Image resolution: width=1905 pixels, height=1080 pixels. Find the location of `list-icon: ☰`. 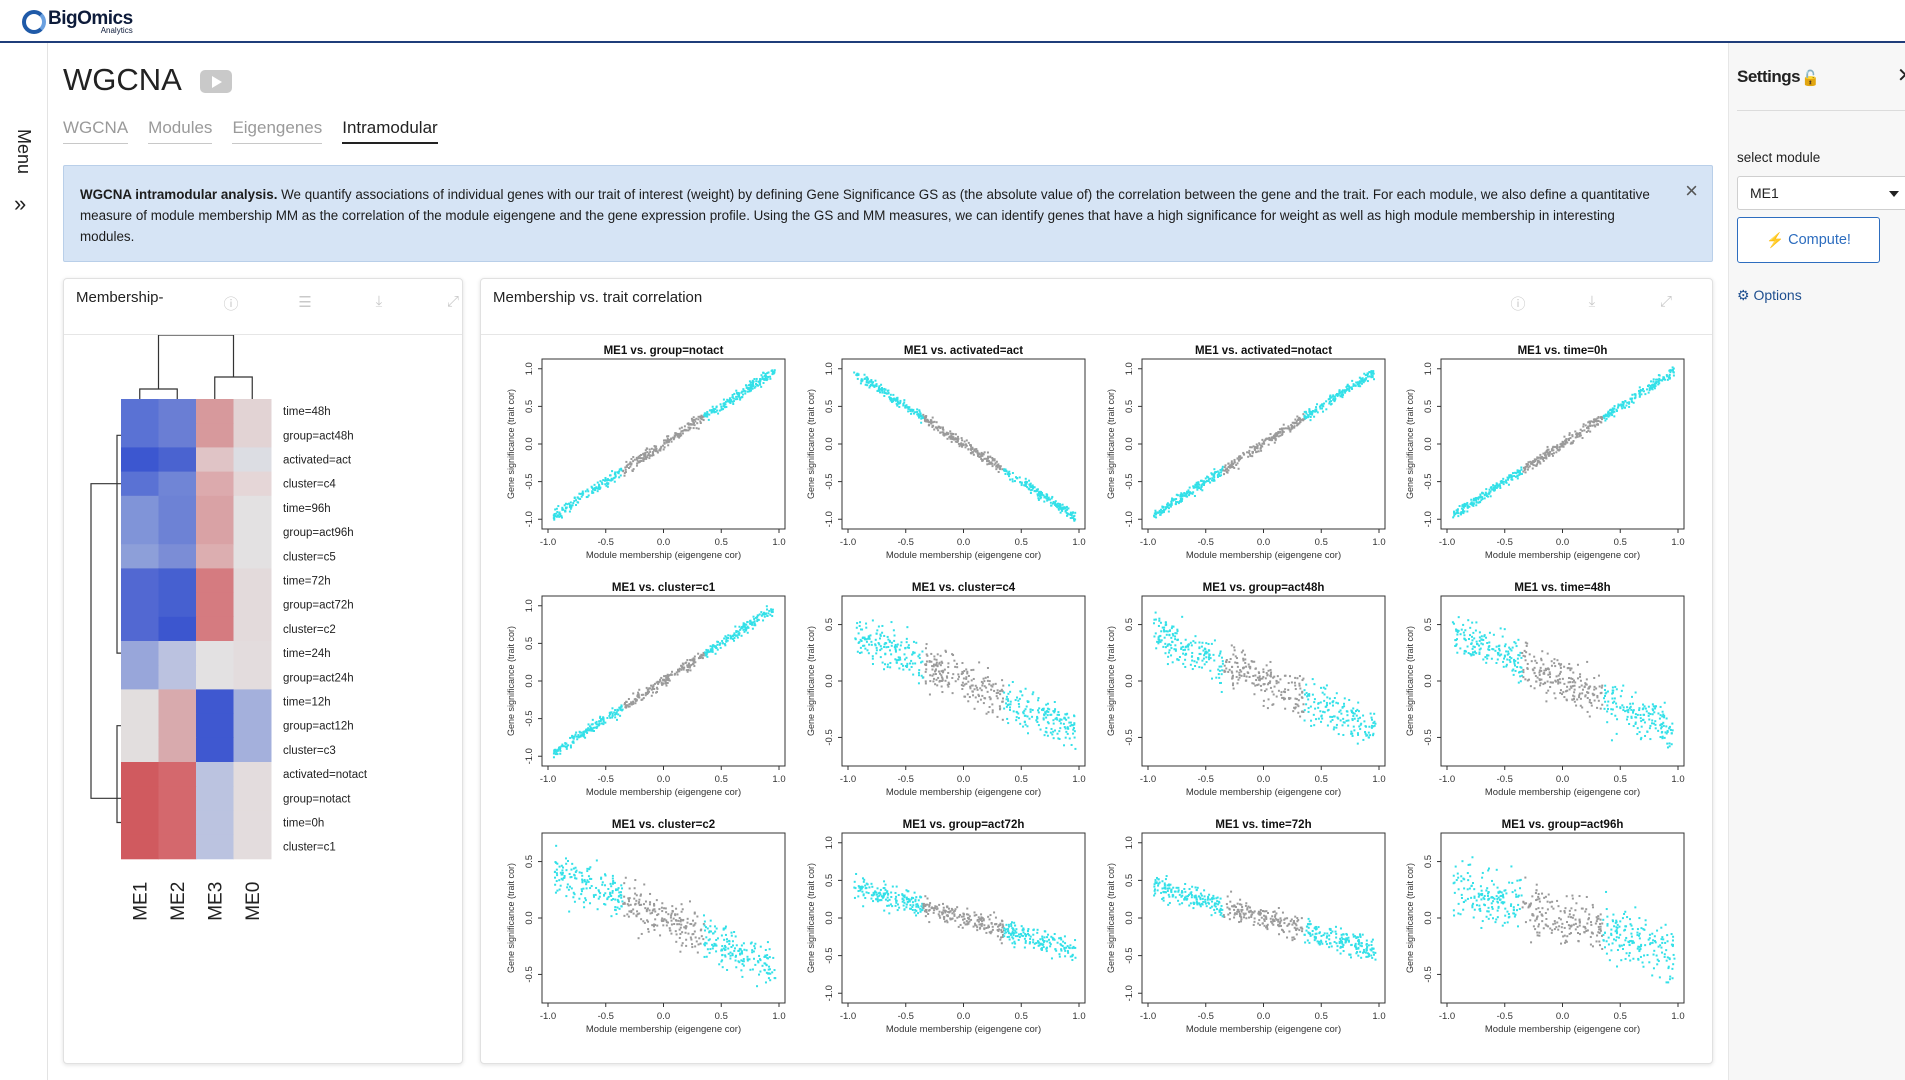

list-icon: ☰ is located at coordinates (305, 302).